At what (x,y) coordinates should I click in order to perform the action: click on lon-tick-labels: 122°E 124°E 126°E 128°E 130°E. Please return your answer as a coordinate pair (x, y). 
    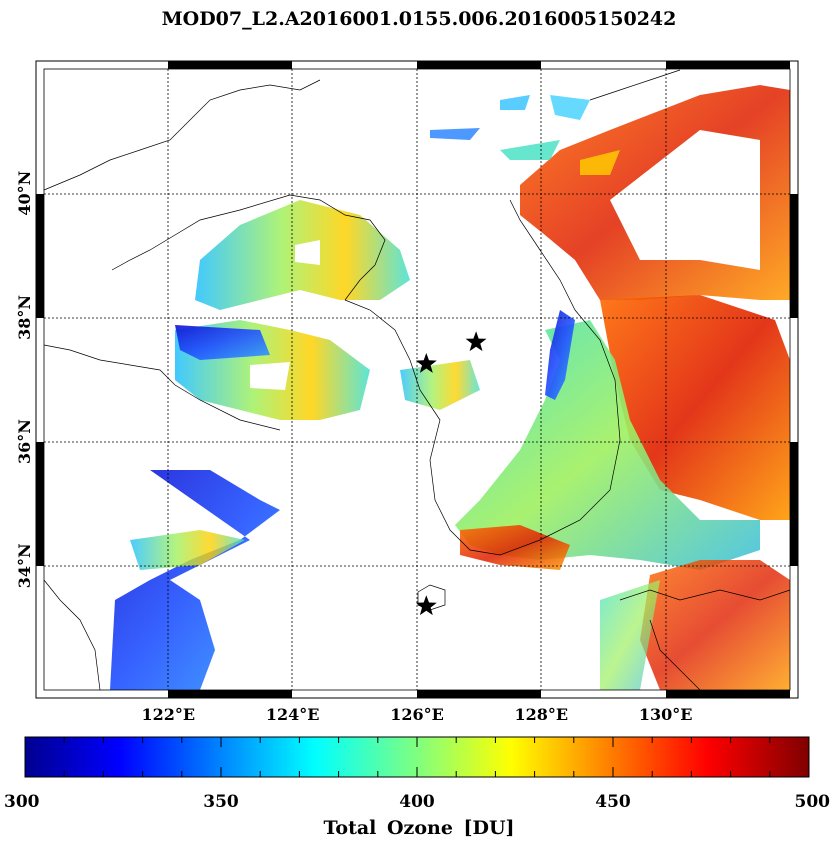
    Looking at the image, I should click on (417, 714).